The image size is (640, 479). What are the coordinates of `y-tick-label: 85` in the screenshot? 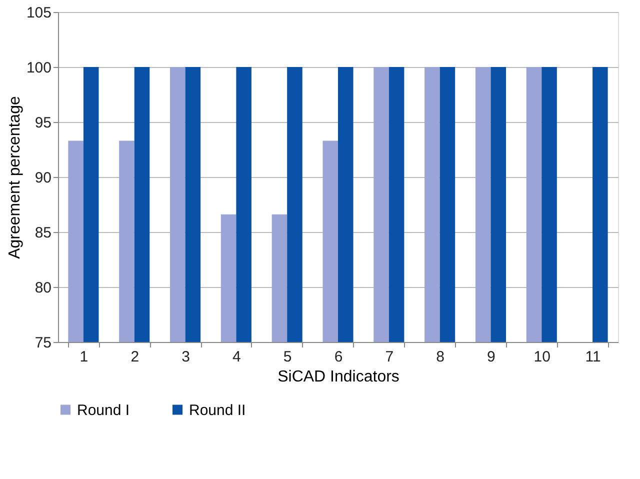 It's located at (43, 233).